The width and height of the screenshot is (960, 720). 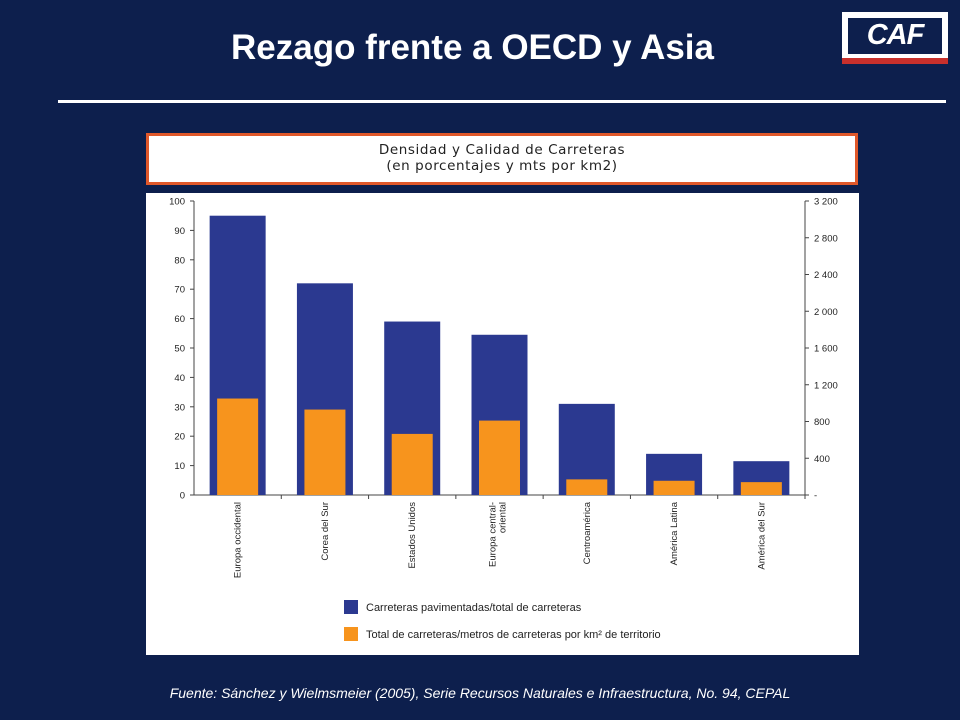 What do you see at coordinates (674, 533) in the screenshot?
I see `category-label: América Latina` at bounding box center [674, 533].